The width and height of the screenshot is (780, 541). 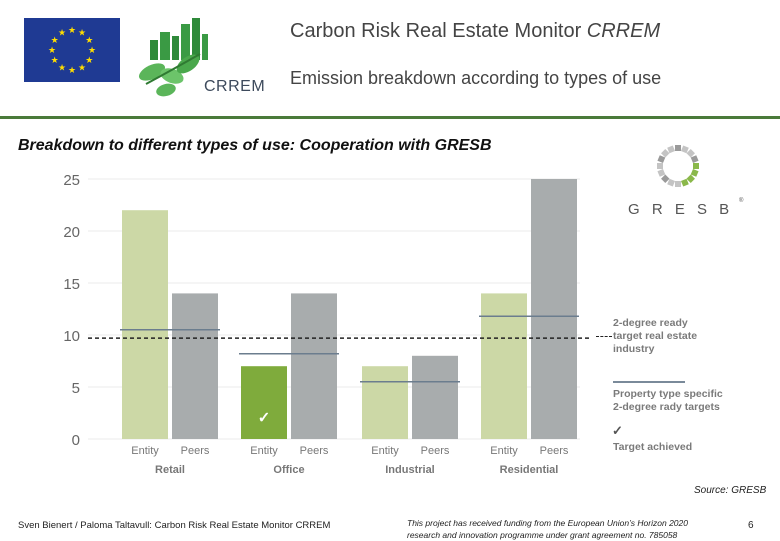 I want to click on bar-residential-entity, so click(x=504, y=366).